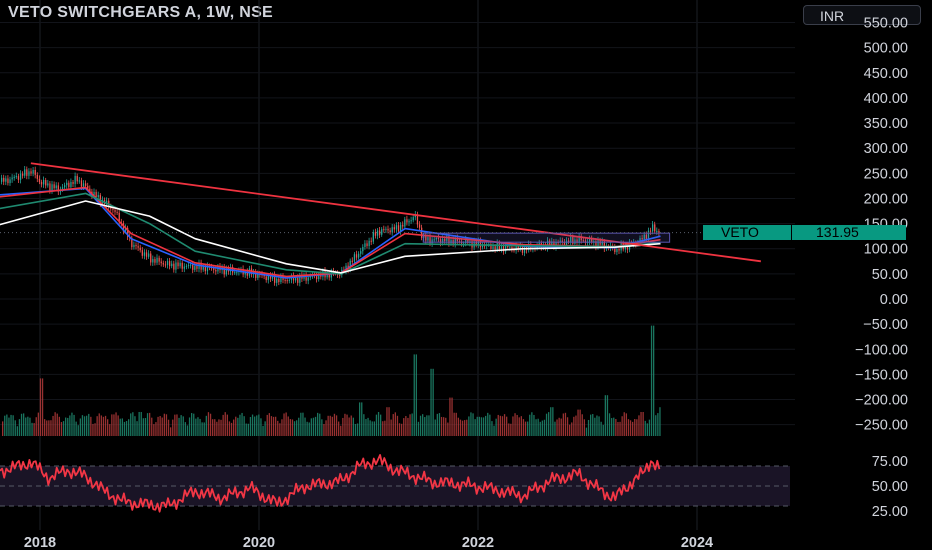 This screenshot has height=550, width=932. Describe the element at coordinates (886, 199) in the screenshot. I see `price-axis-tick: 200.00` at that location.